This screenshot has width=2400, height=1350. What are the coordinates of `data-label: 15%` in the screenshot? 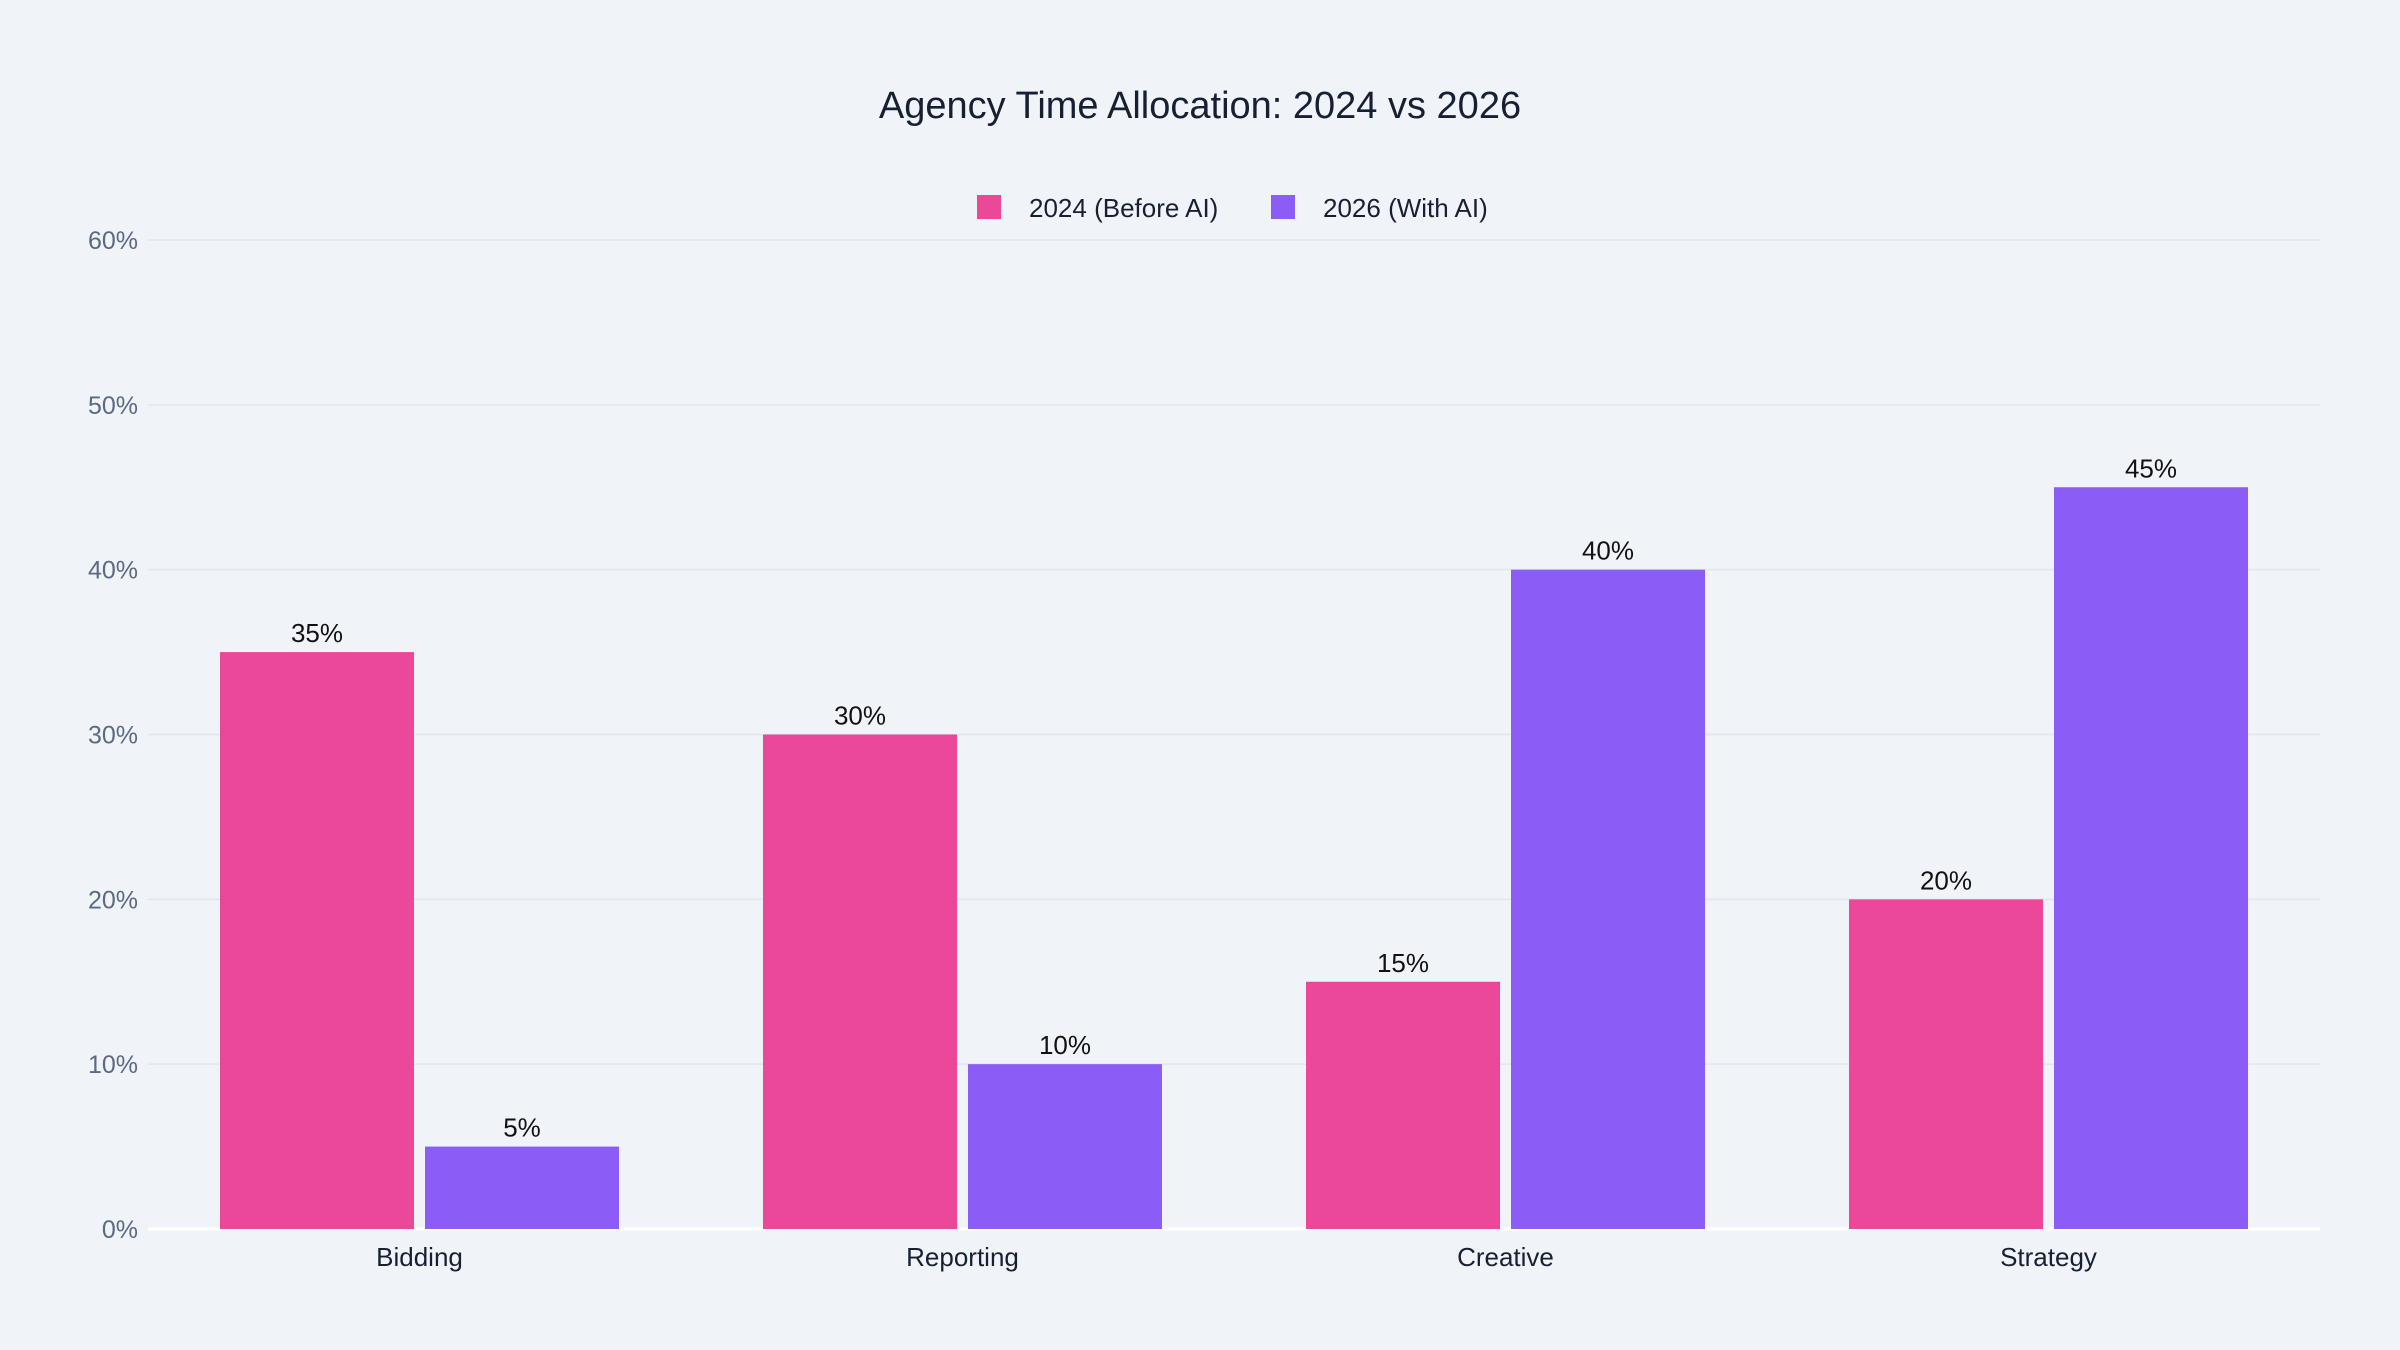 It's located at (1403, 963).